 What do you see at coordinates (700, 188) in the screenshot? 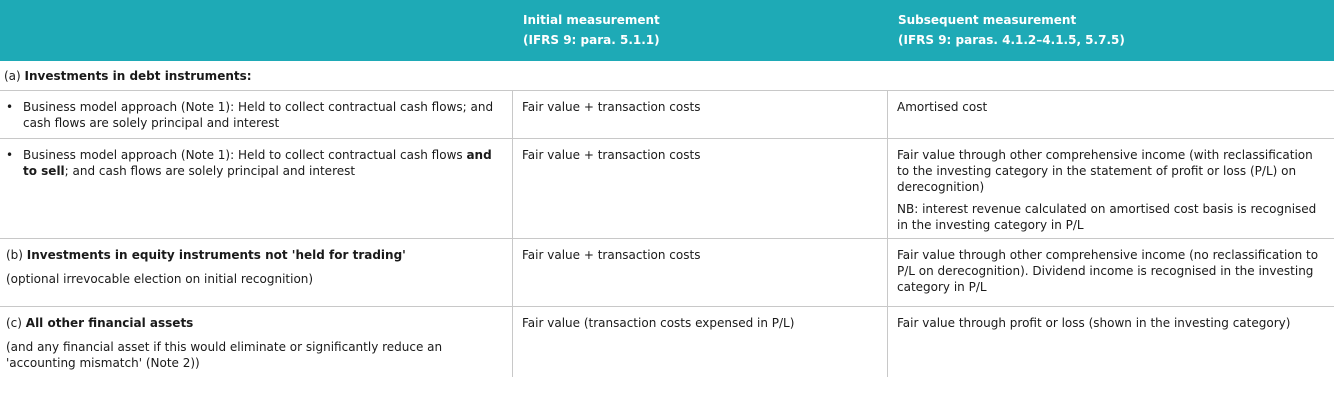
I see `row2-initial: Fair value + transaction costs` at bounding box center [700, 188].